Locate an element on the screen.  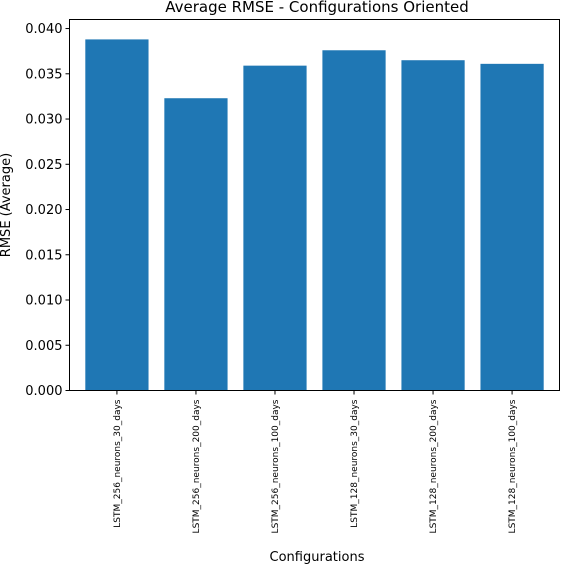
y-tick-label: 0.040 is located at coordinates (43, 29).